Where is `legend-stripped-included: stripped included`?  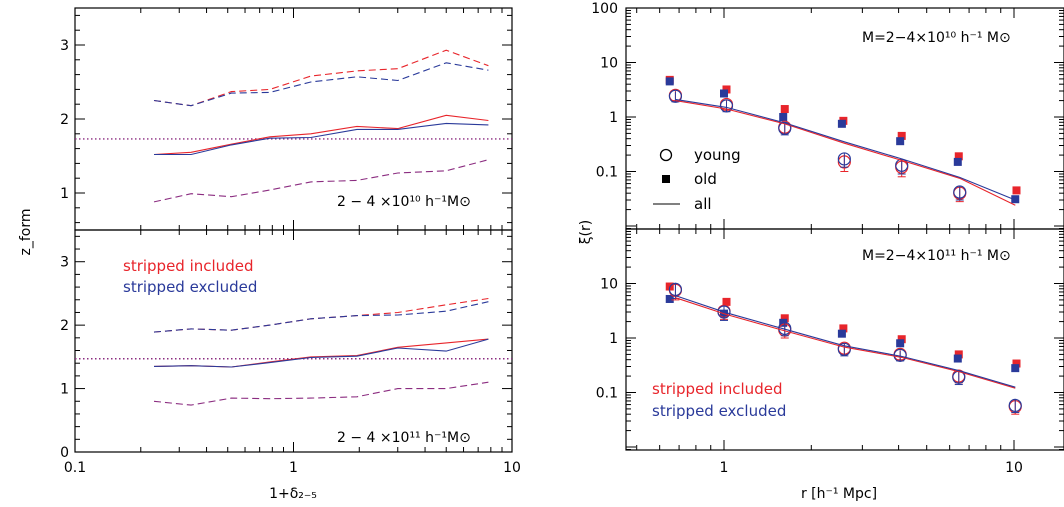 legend-stripped-included: stripped included is located at coordinates (188, 266).